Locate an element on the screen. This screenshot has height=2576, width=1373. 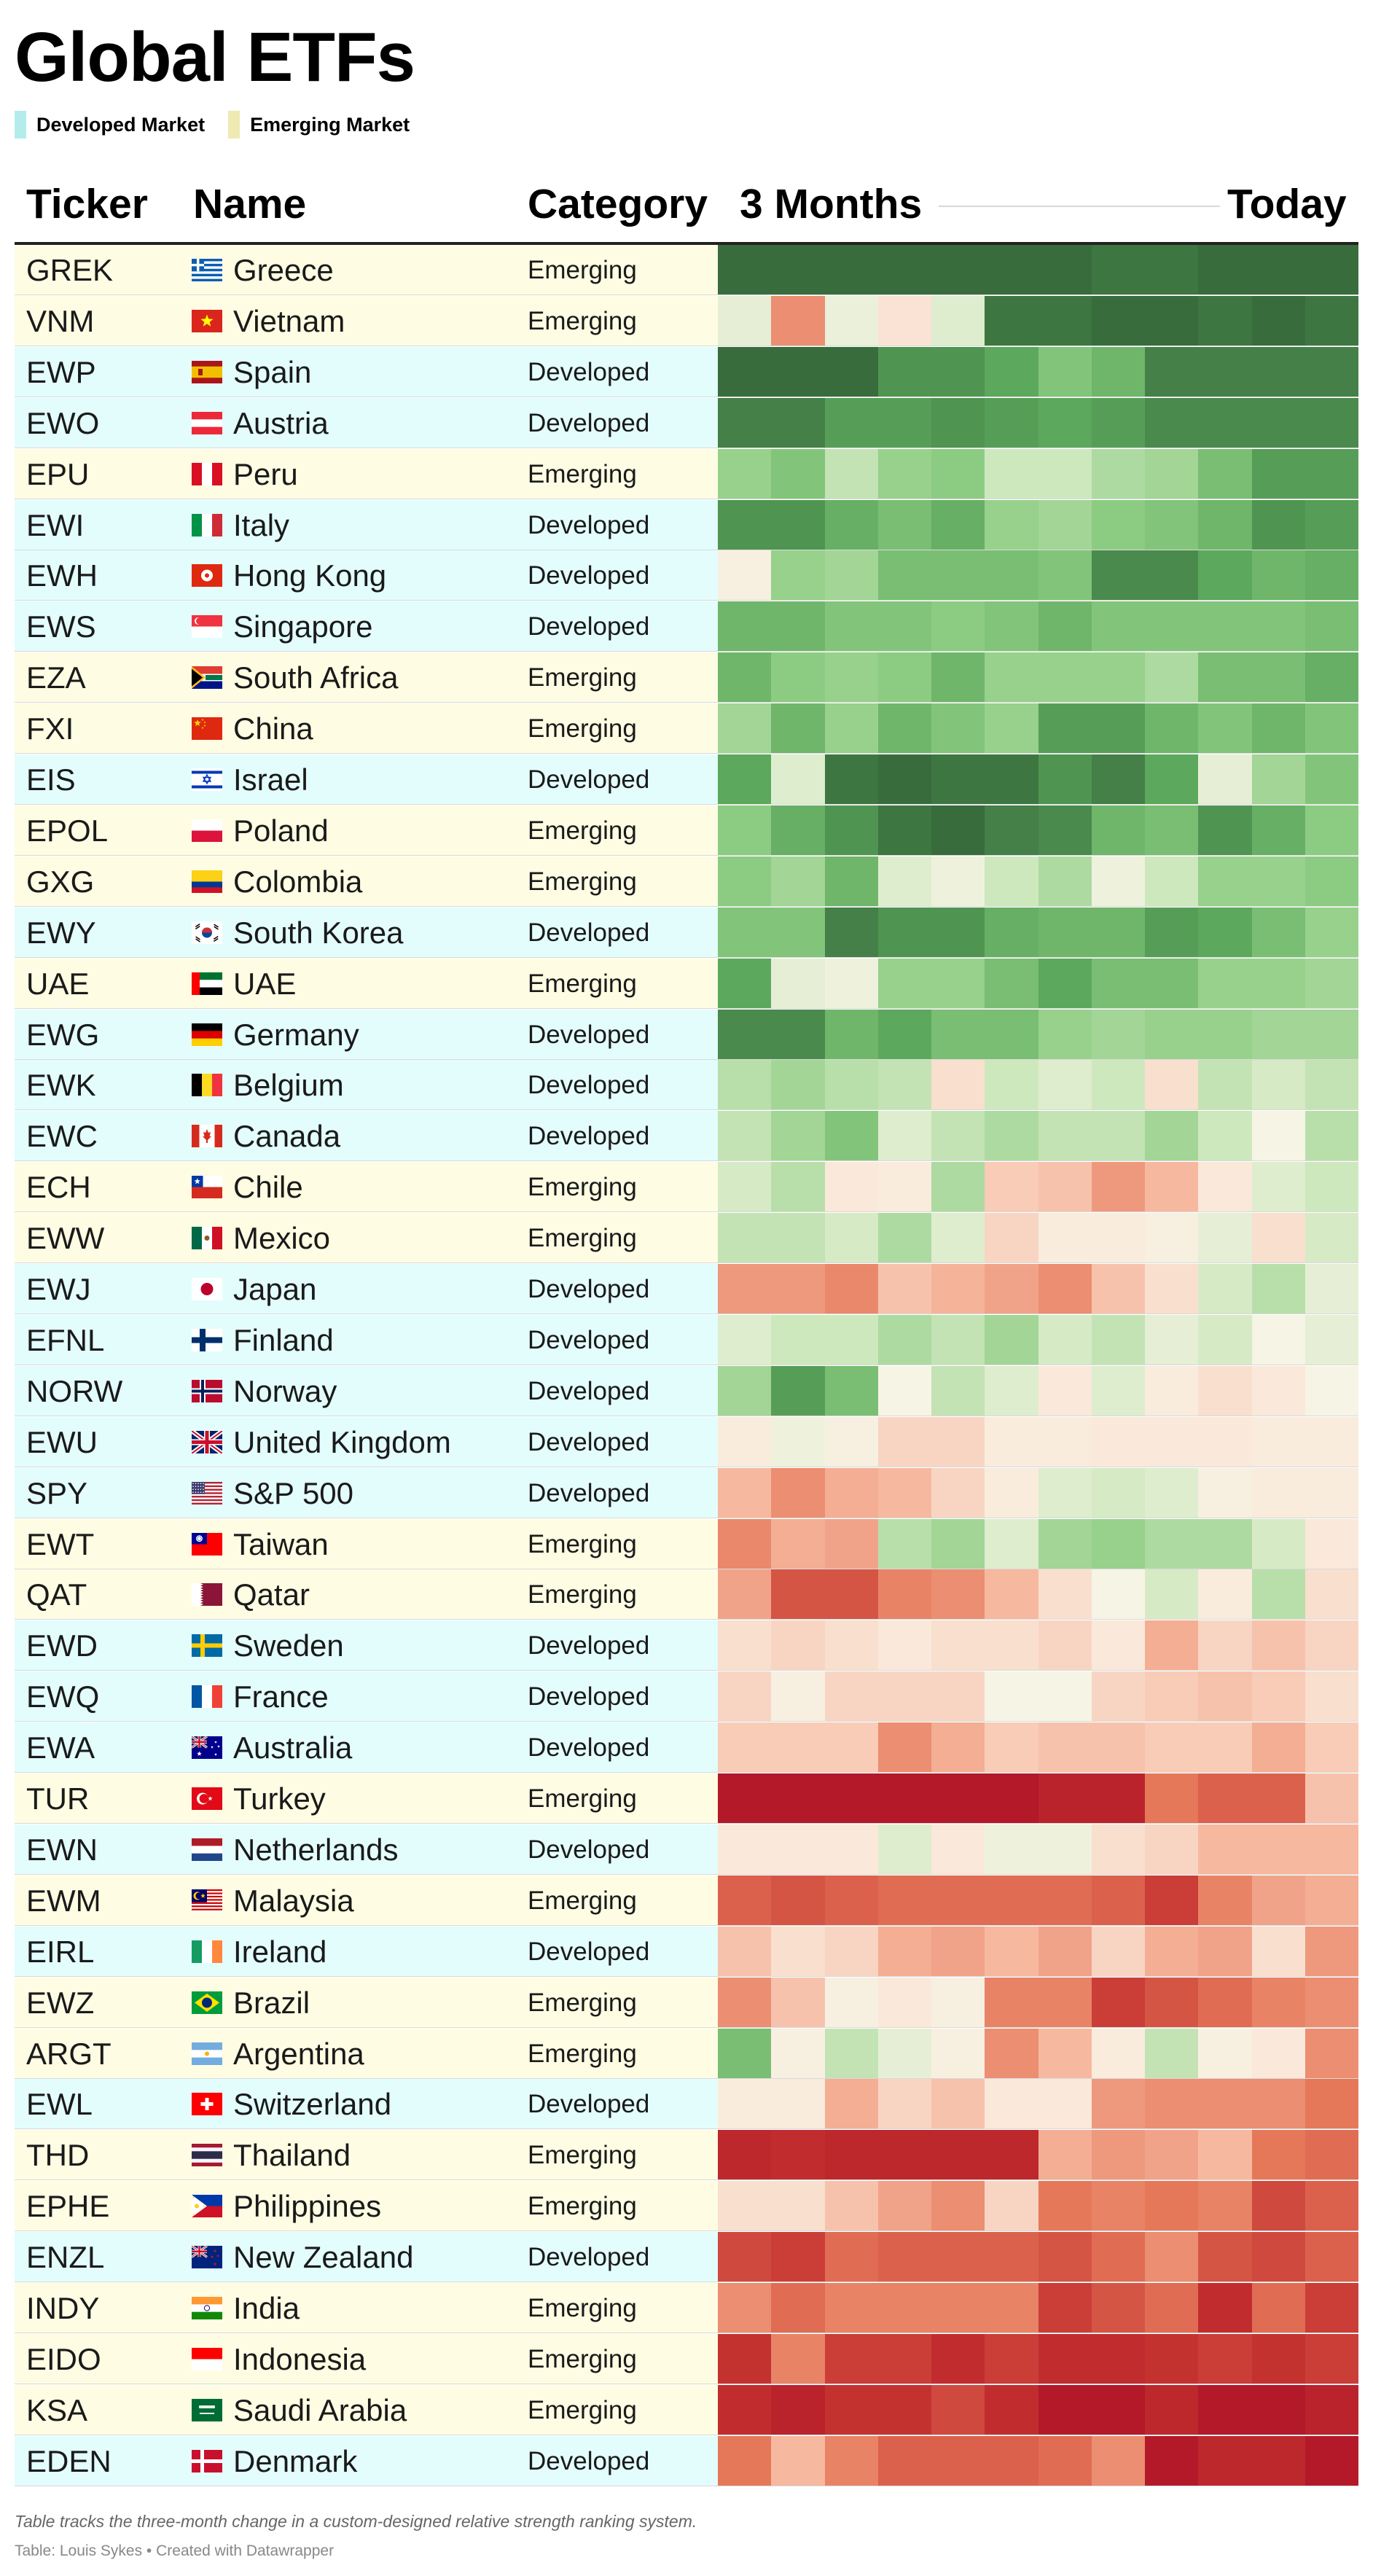
belgium-flag-icon is located at coordinates (207, 1085).